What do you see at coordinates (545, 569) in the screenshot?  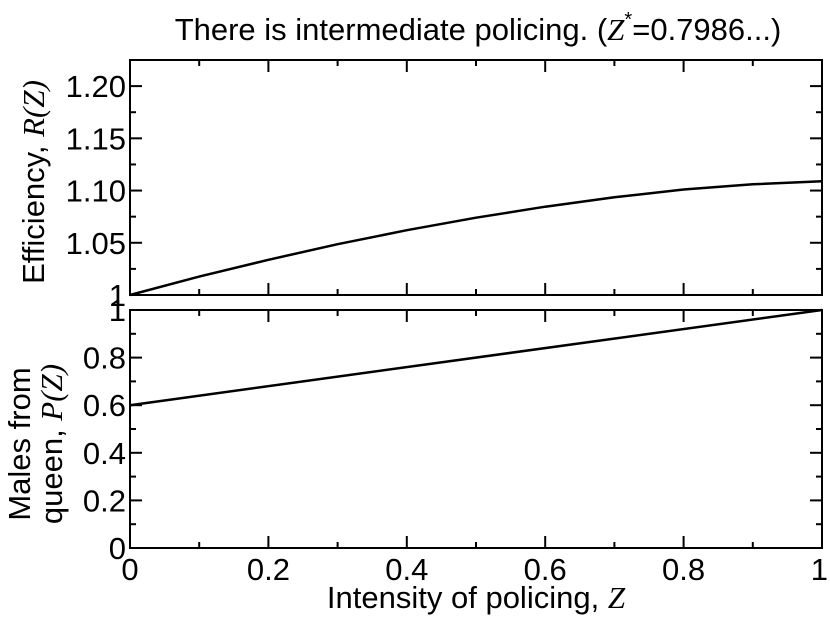 I see `x-tick-label: 0.6` at bounding box center [545, 569].